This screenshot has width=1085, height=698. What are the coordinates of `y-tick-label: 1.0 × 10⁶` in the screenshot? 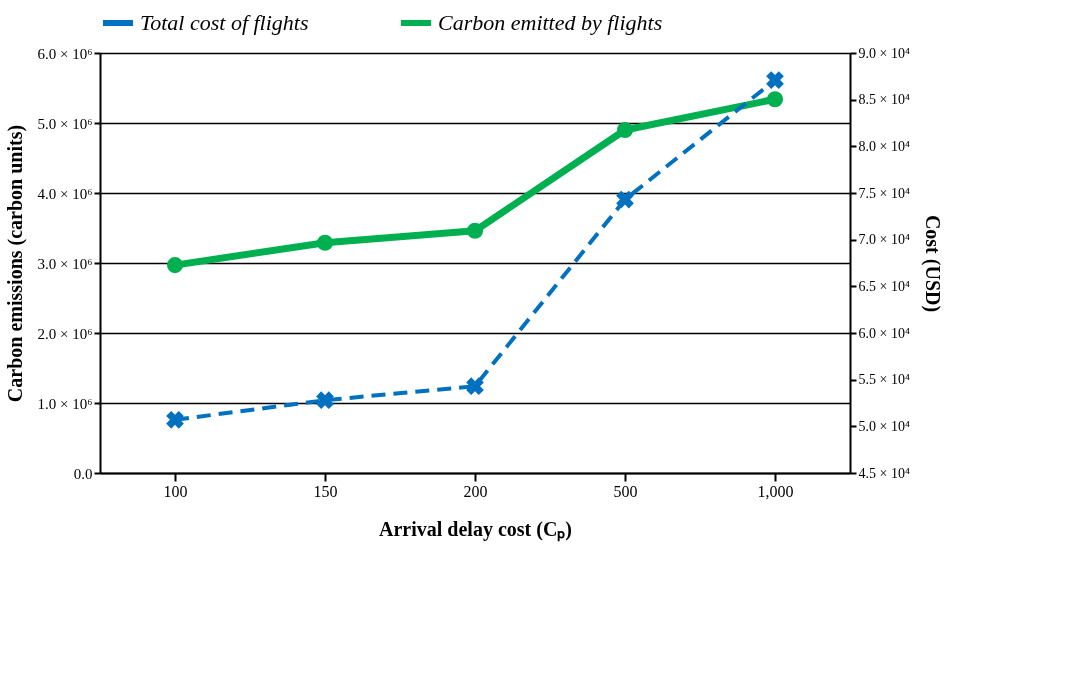 It's located at (65, 403).